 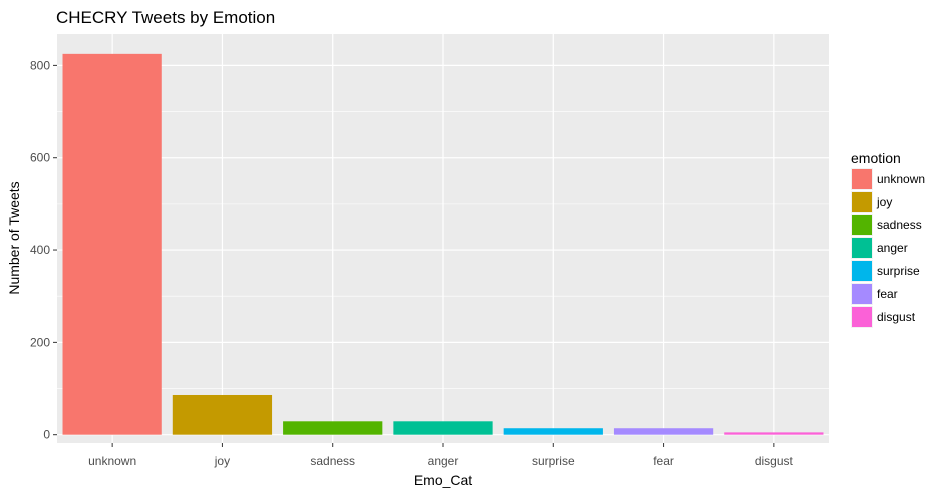 I want to click on bar-disgust, so click(x=774, y=433).